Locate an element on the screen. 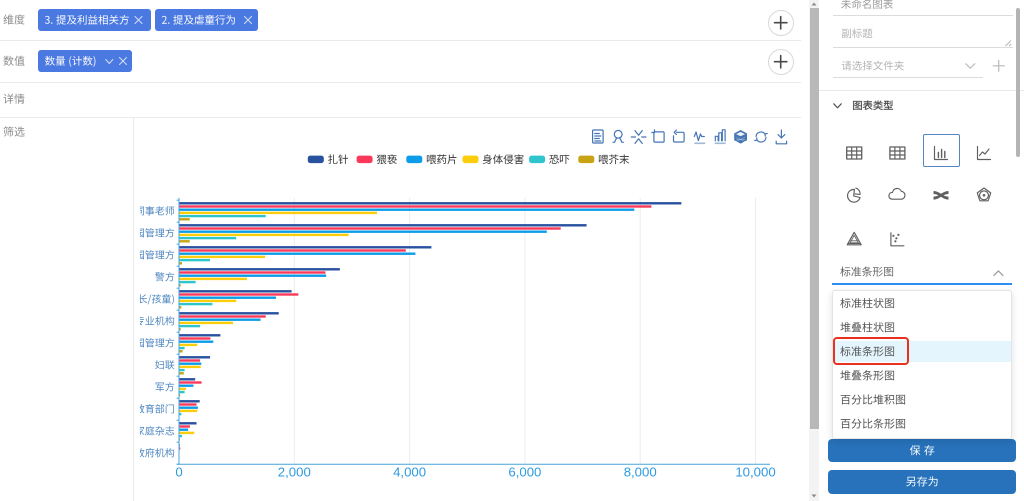 The image size is (1024, 501). svg-text: 2,000 is located at coordinates (294, 472).